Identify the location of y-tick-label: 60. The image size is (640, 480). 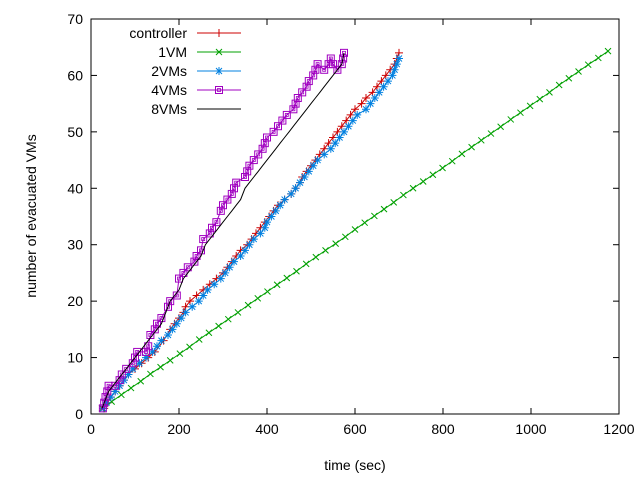
(75, 75).